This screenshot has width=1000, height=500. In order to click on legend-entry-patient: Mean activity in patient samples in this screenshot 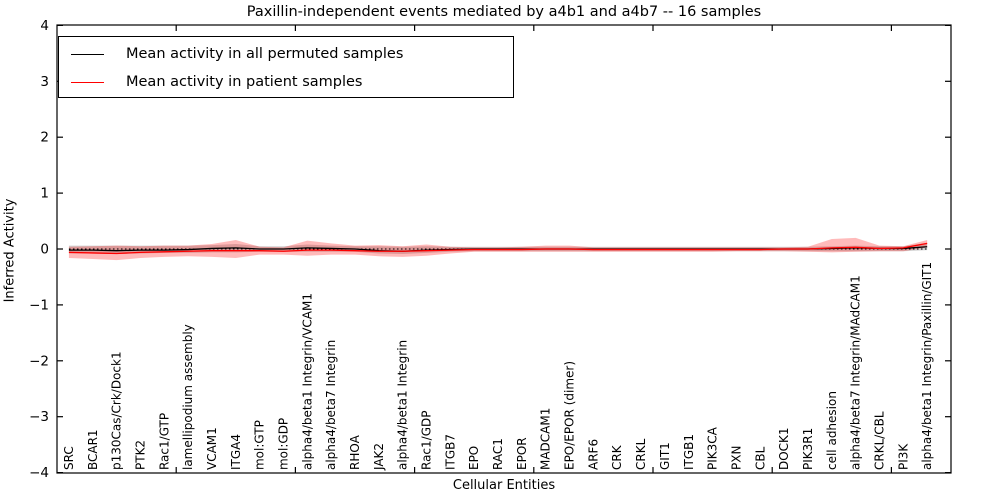, I will do `click(286, 82)`.